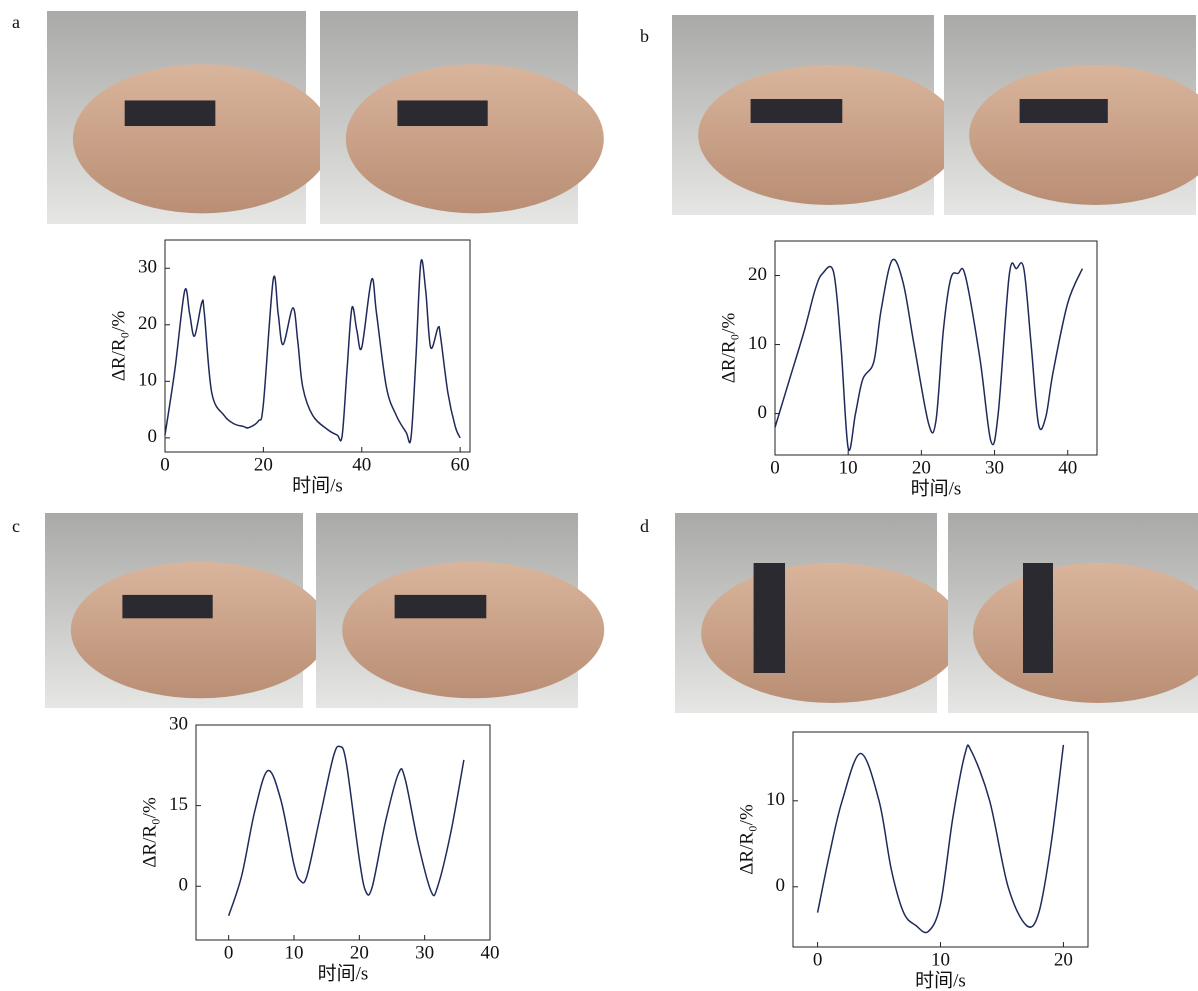 This screenshot has height=991, width=1198. I want to click on panel-label: b, so click(644, 36).